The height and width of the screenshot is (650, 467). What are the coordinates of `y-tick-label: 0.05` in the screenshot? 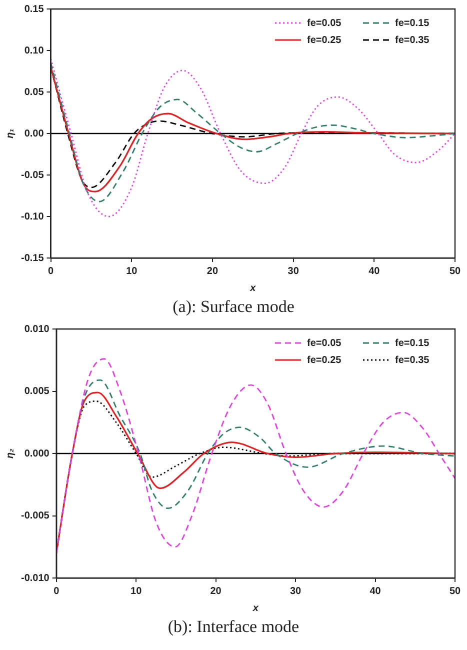 It's located at (34, 92).